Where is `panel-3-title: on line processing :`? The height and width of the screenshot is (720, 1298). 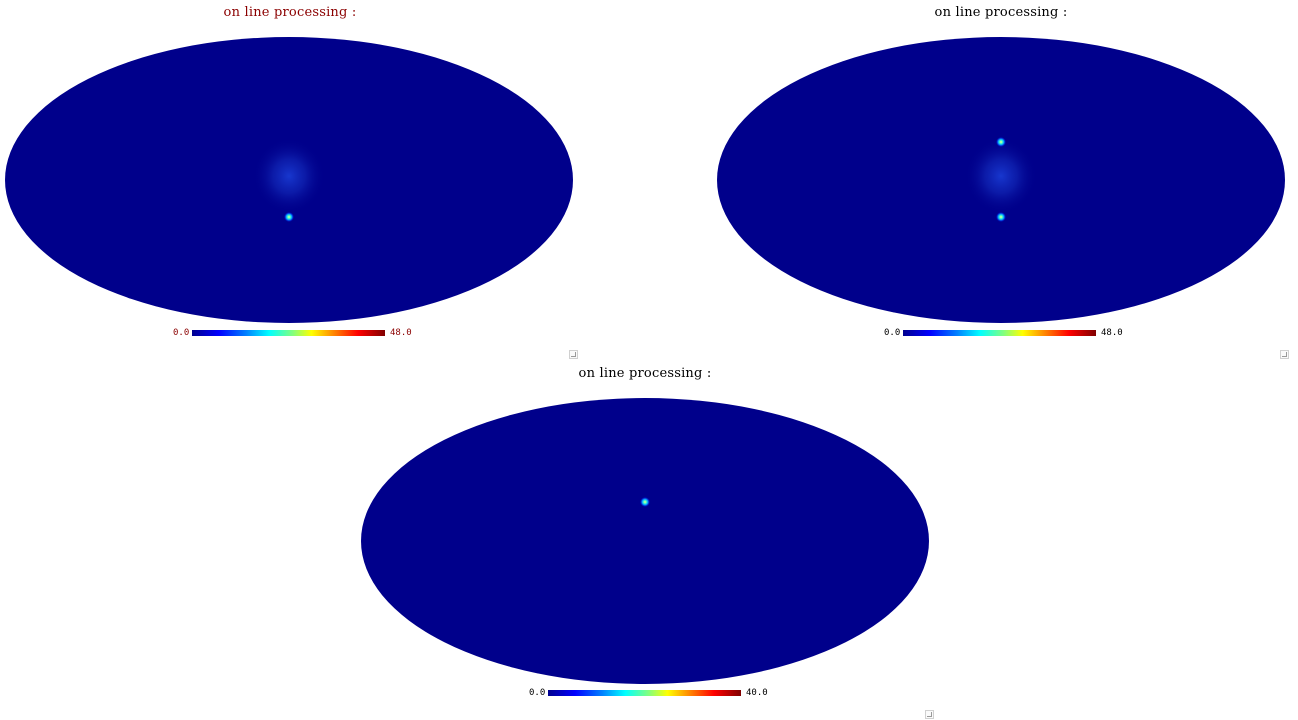
panel-3-title: on line processing : is located at coordinates (645, 373).